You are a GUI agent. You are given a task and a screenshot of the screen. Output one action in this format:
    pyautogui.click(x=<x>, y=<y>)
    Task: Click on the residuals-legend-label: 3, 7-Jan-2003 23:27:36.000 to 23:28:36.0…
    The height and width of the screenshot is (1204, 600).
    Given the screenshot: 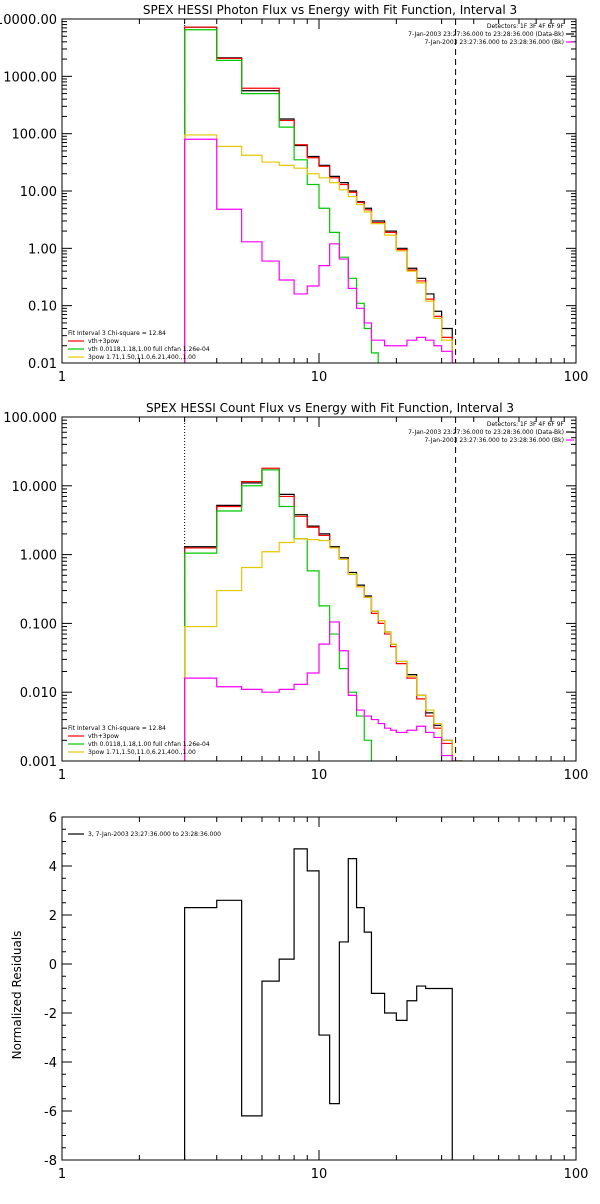 What is the action you would take?
    pyautogui.click(x=154, y=834)
    